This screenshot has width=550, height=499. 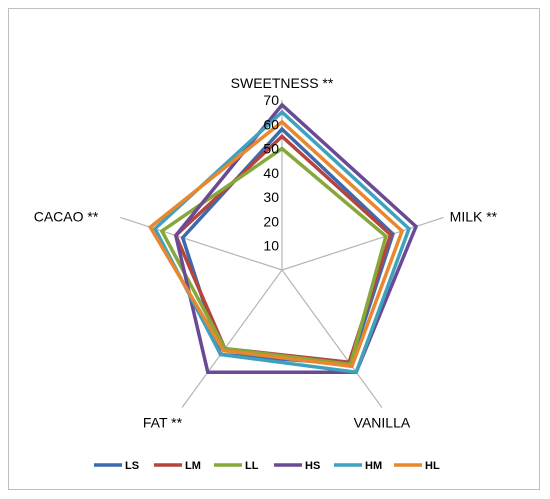 What do you see at coordinates (267, 466) in the screenshot?
I see `legend: LS LM LL HS HM HL` at bounding box center [267, 466].